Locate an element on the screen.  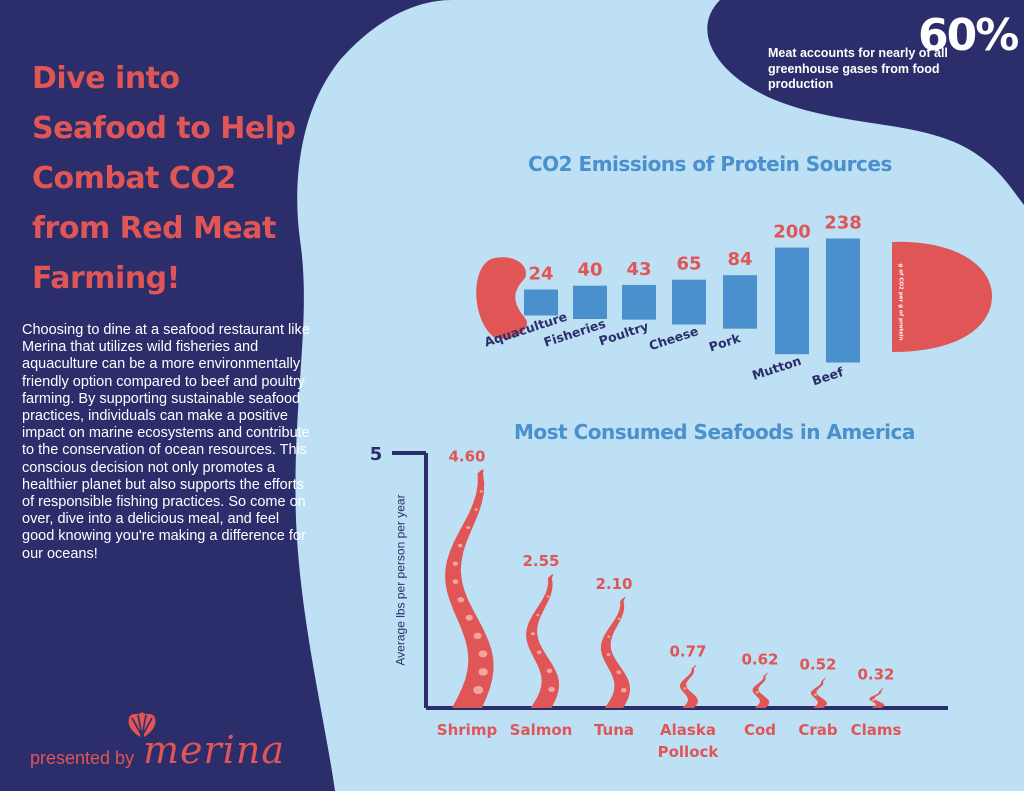
seafood-value-label: 0.32 is located at coordinates (875, 675).